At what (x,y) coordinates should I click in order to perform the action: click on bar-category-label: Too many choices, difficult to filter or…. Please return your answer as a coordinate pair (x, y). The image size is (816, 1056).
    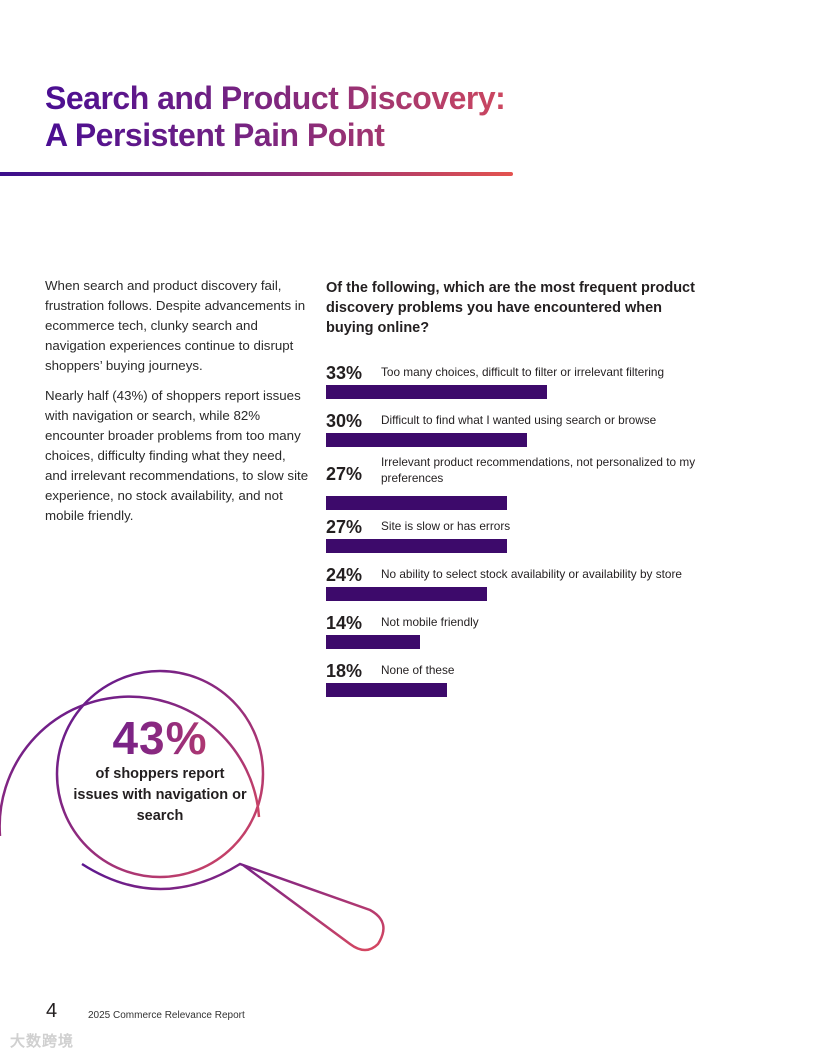
    Looking at the image, I should click on (523, 372).